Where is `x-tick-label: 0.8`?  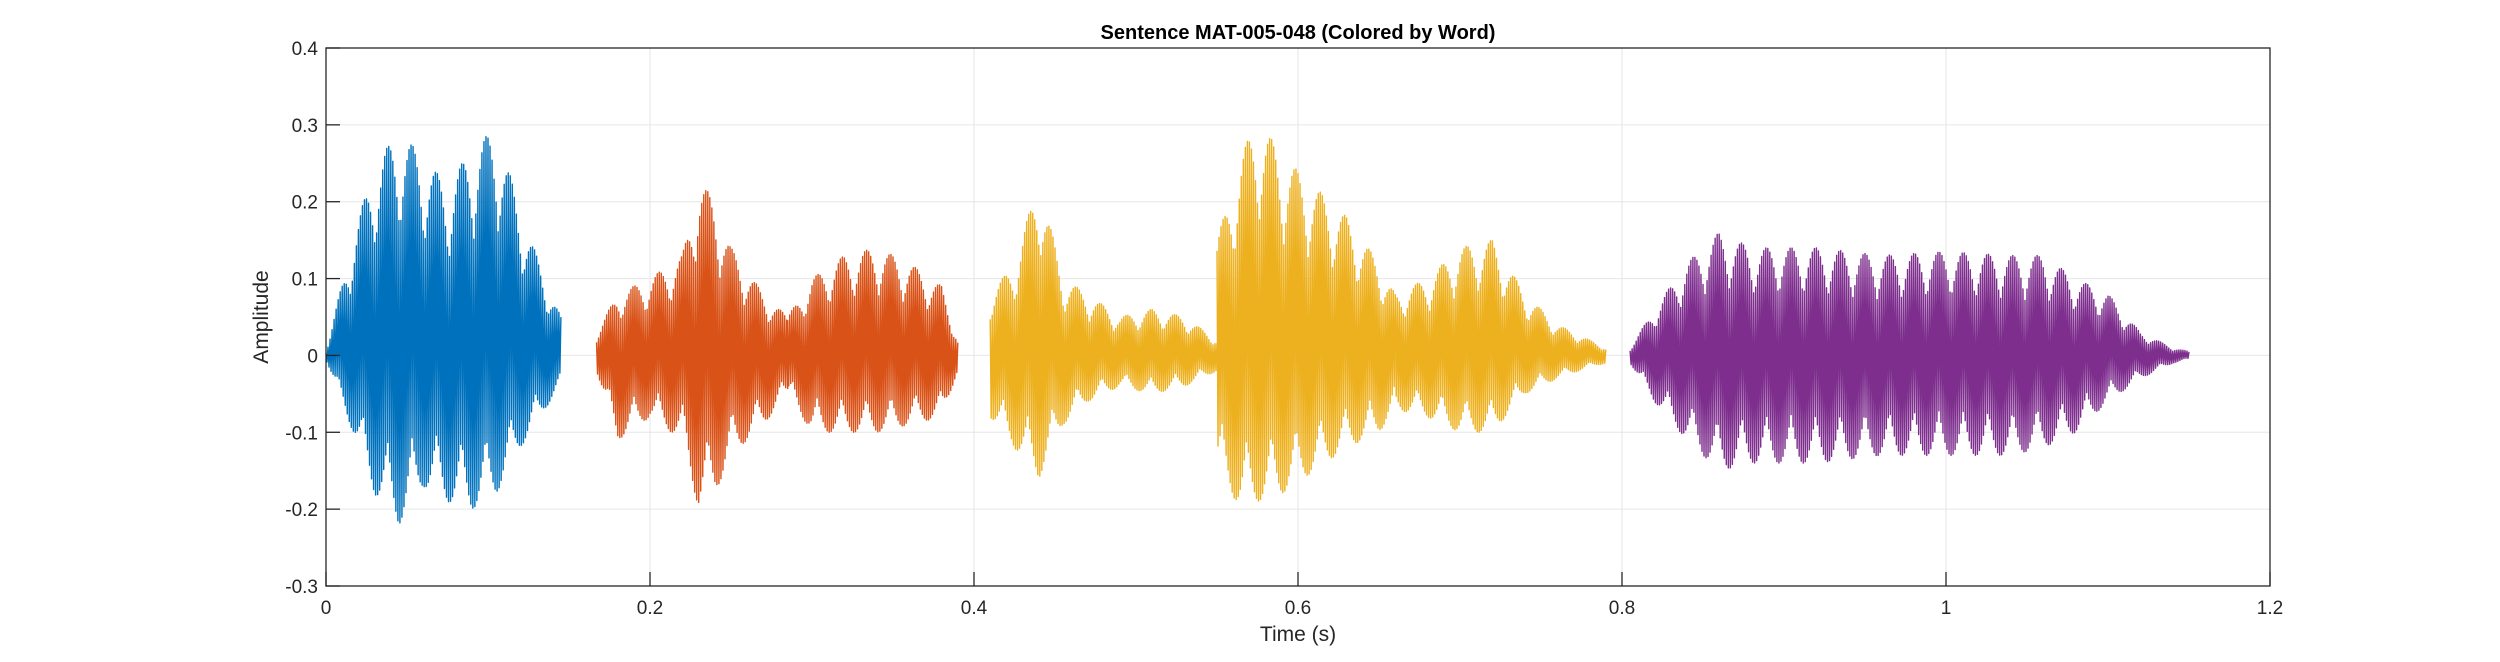 x-tick-label: 0.8 is located at coordinates (1622, 608).